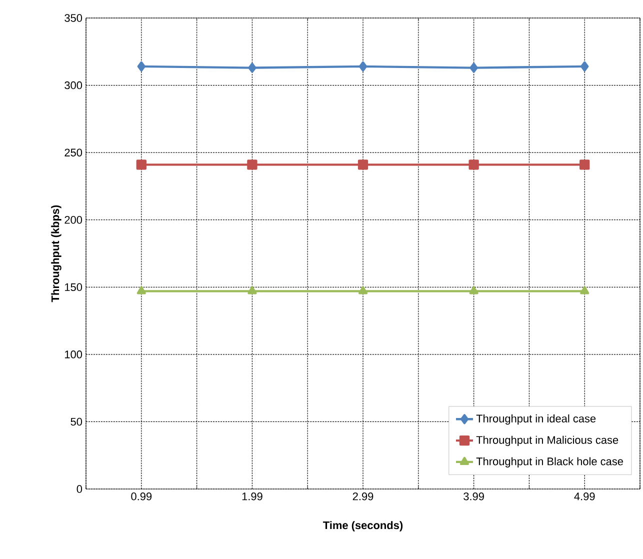 This screenshot has width=643, height=559. What do you see at coordinates (474, 496) in the screenshot?
I see `x-tick-label: 3.99` at bounding box center [474, 496].